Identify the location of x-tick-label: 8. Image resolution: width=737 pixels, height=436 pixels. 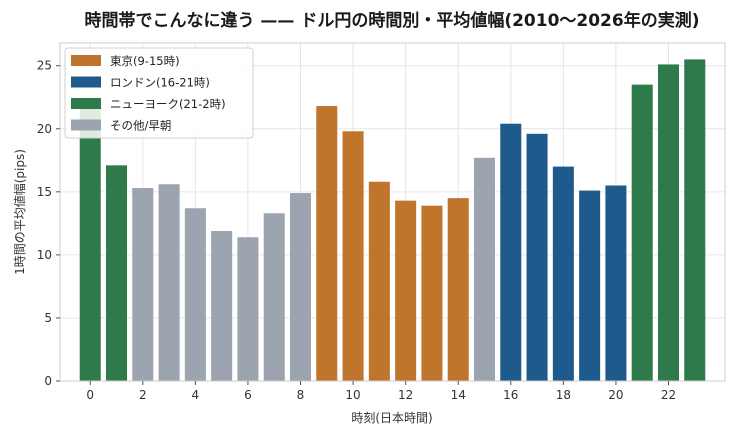
(301, 395).